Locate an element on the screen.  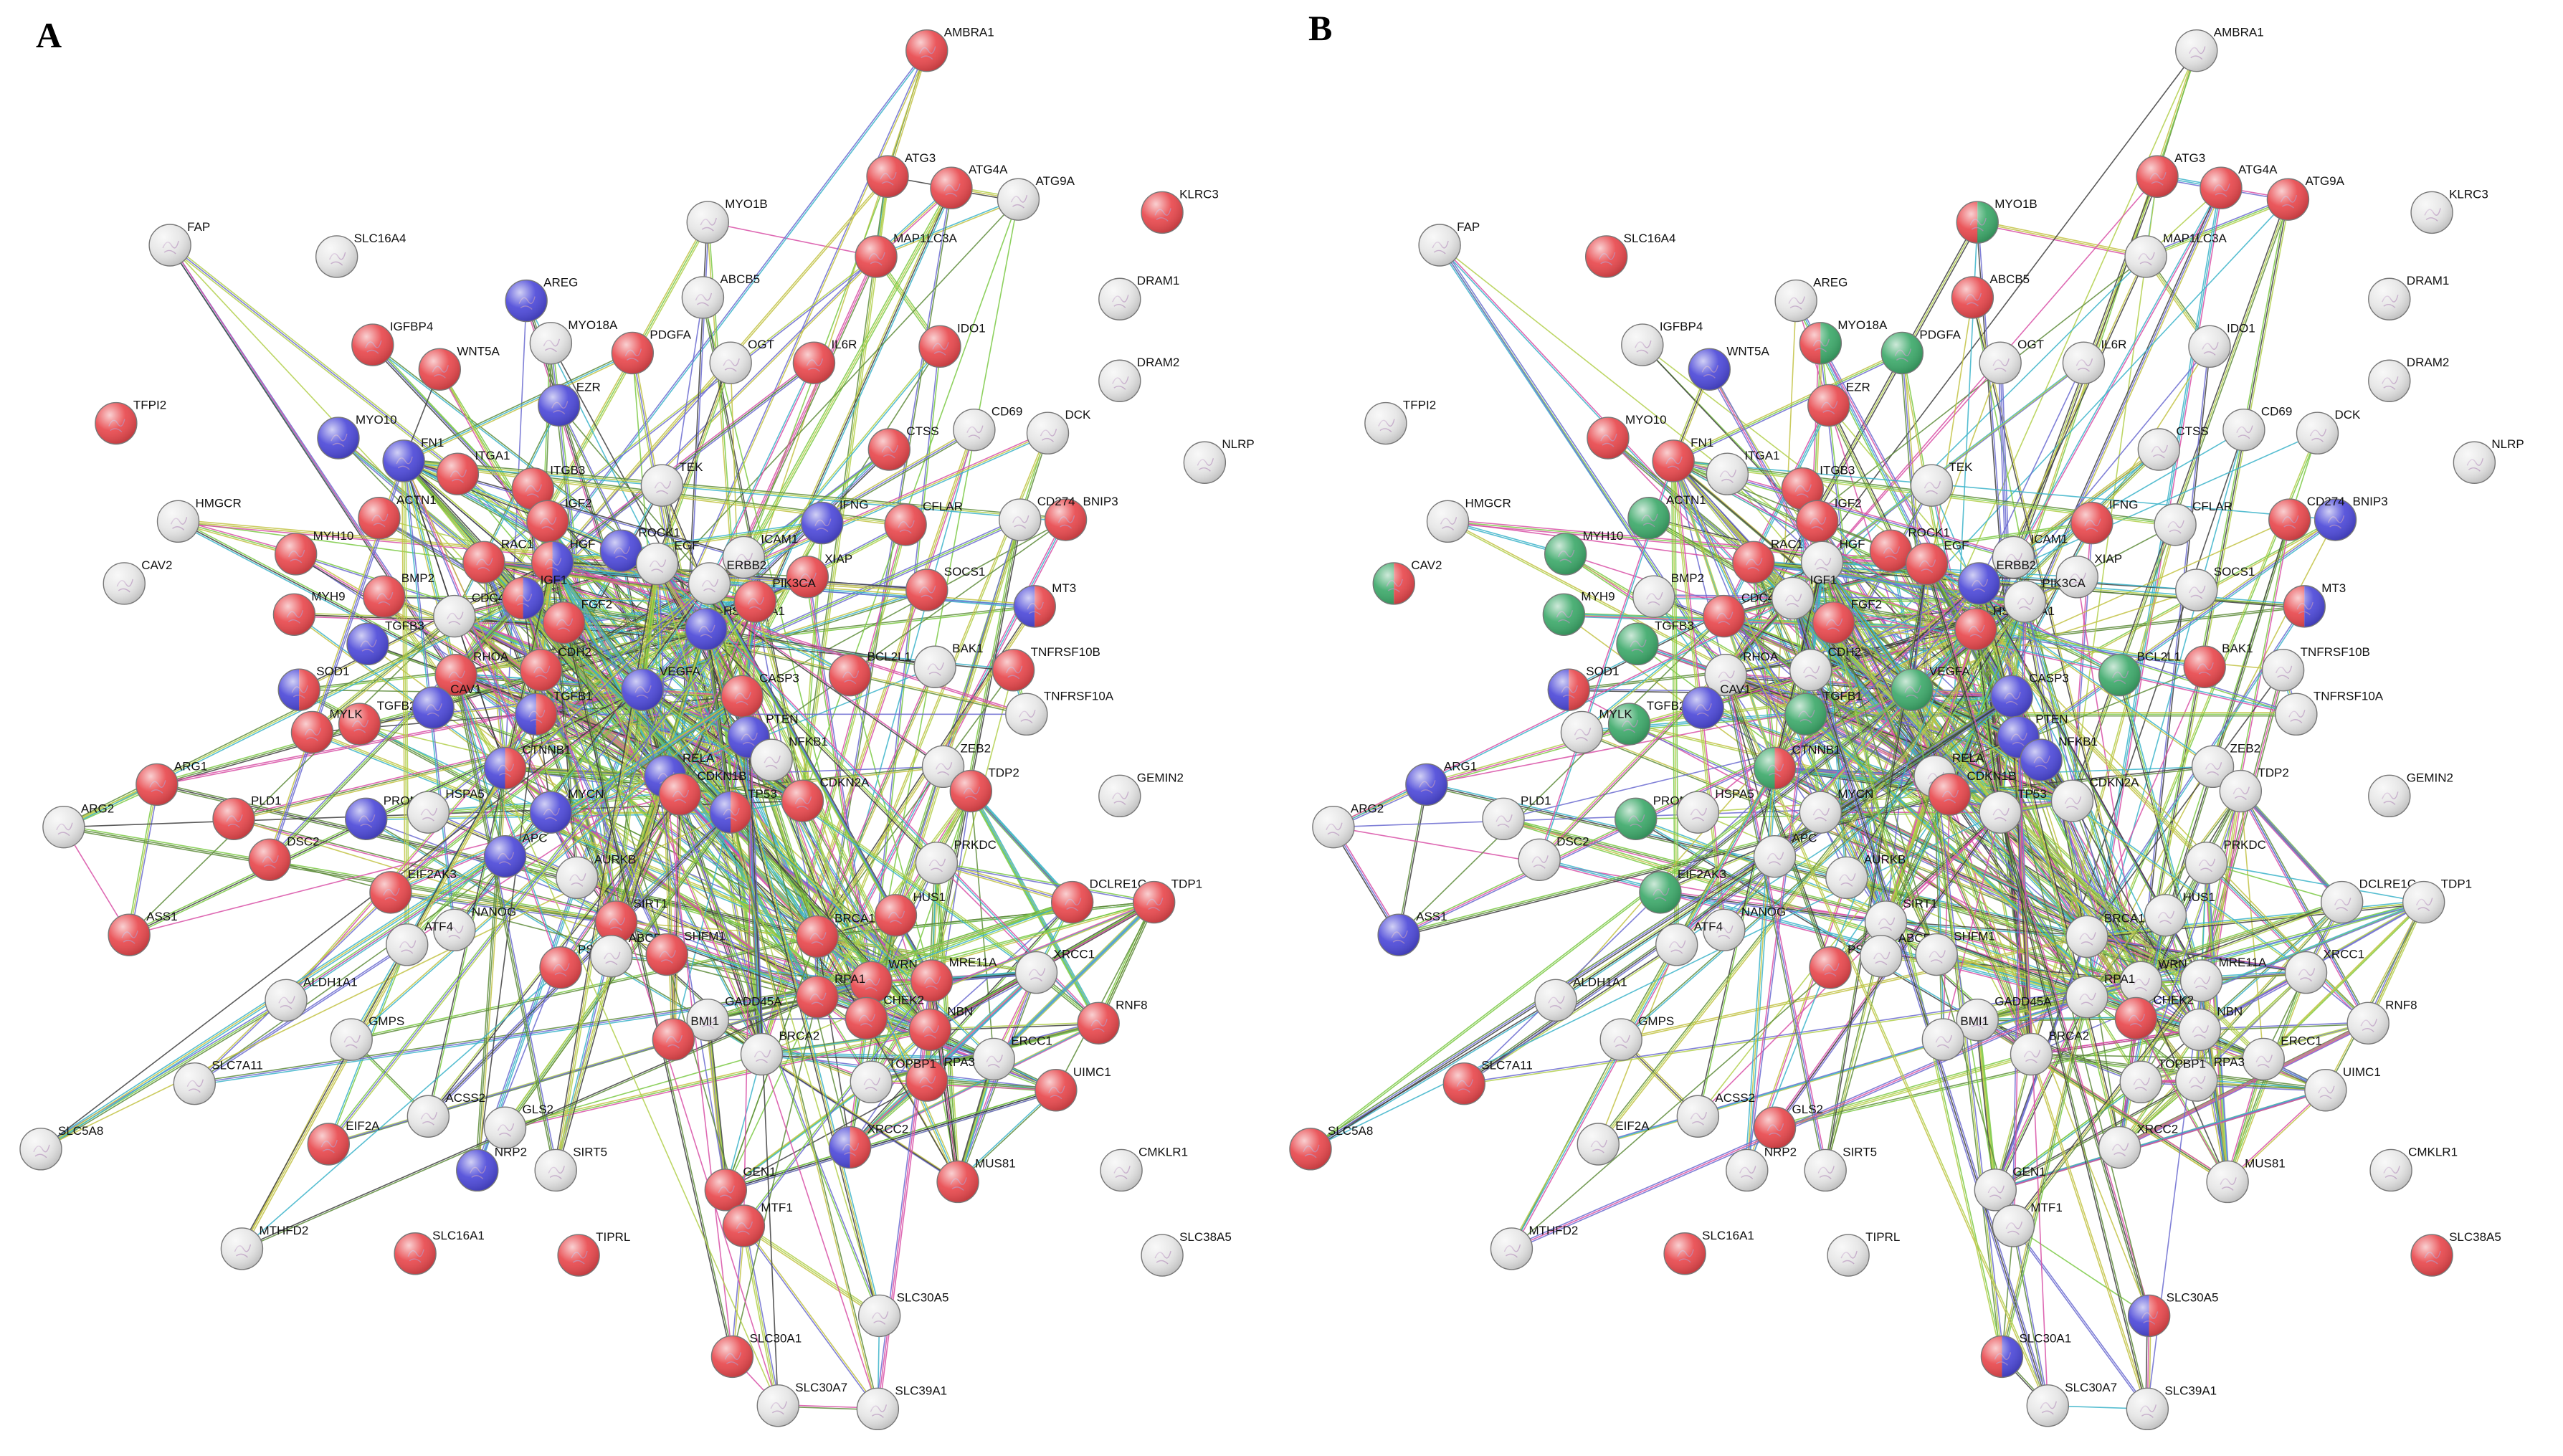
protein-node: ERBB2 is located at coordinates (1997, 581).